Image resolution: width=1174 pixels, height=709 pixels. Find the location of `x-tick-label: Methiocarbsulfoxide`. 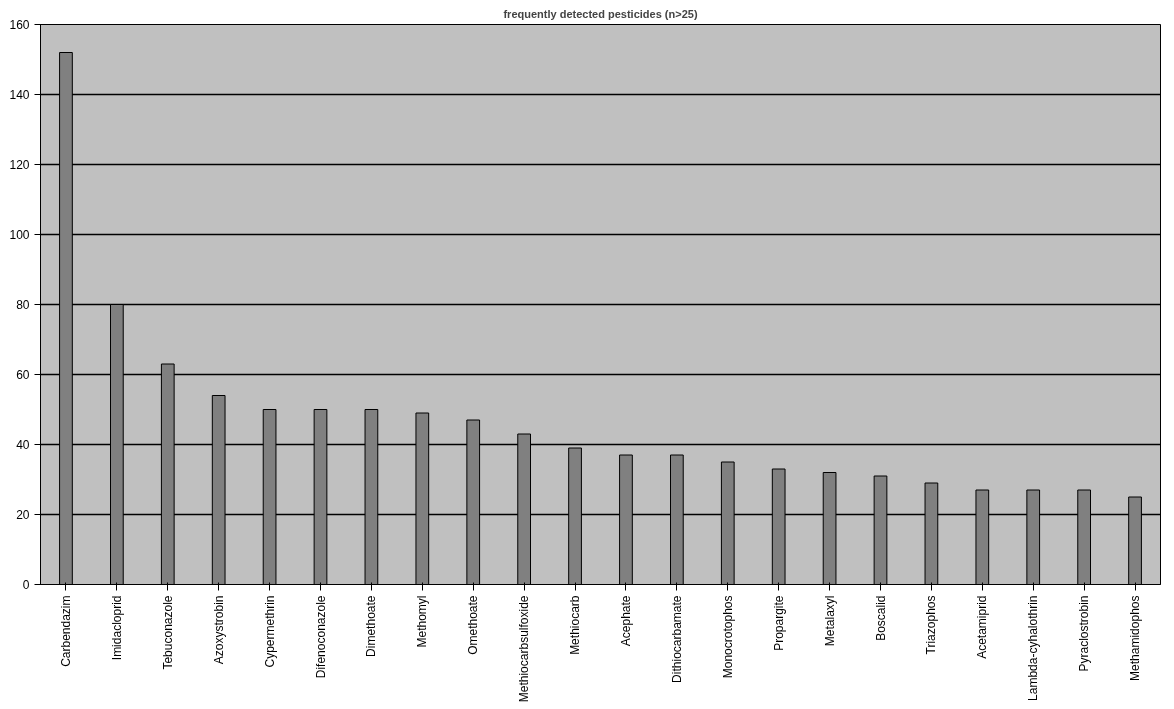

x-tick-label: Methiocarbsulfoxide is located at coordinates (524, 649).